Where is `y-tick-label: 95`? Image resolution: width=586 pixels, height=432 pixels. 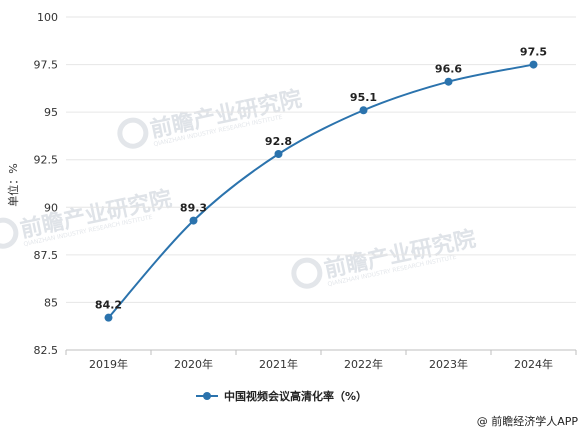 y-tick-label: 95 is located at coordinates (51, 112).